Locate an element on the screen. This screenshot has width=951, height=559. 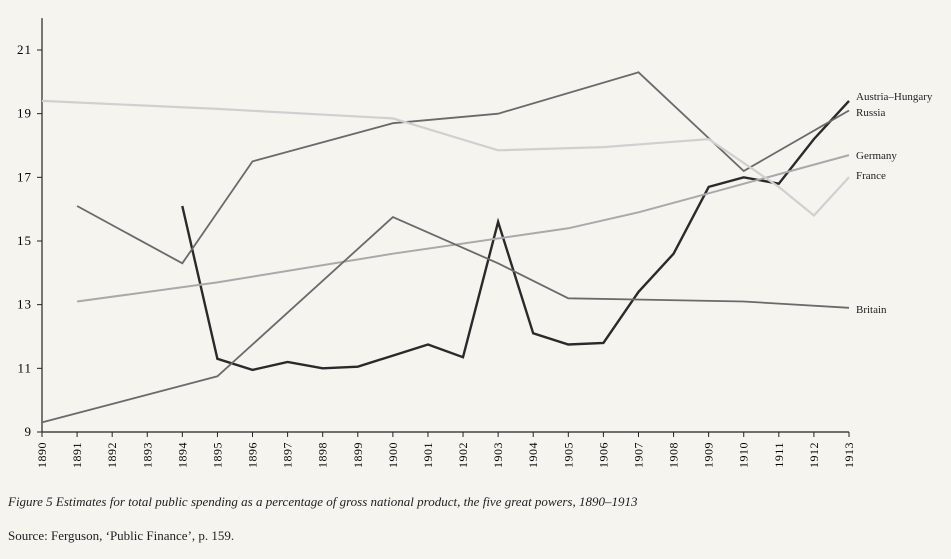
x-tick-label: 1891 is located at coordinates (77, 455).